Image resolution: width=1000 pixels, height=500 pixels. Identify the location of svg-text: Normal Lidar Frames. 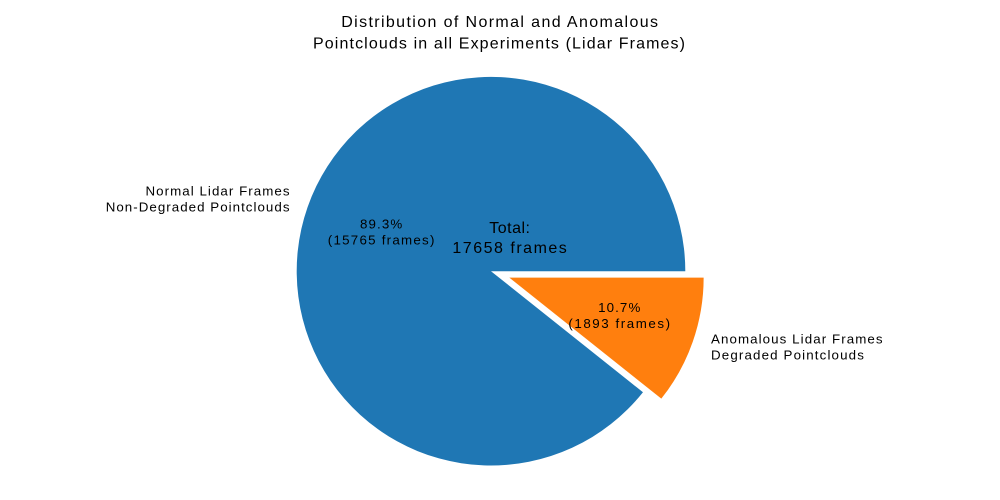
(218, 191).